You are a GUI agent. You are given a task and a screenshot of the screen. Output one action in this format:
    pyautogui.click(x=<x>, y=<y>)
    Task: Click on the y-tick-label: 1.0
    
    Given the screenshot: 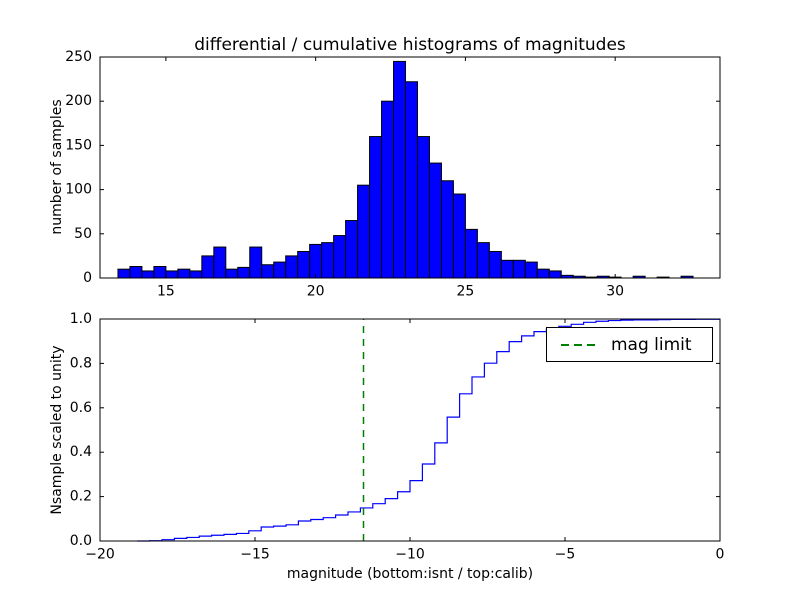 What is the action you would take?
    pyautogui.click(x=81, y=319)
    